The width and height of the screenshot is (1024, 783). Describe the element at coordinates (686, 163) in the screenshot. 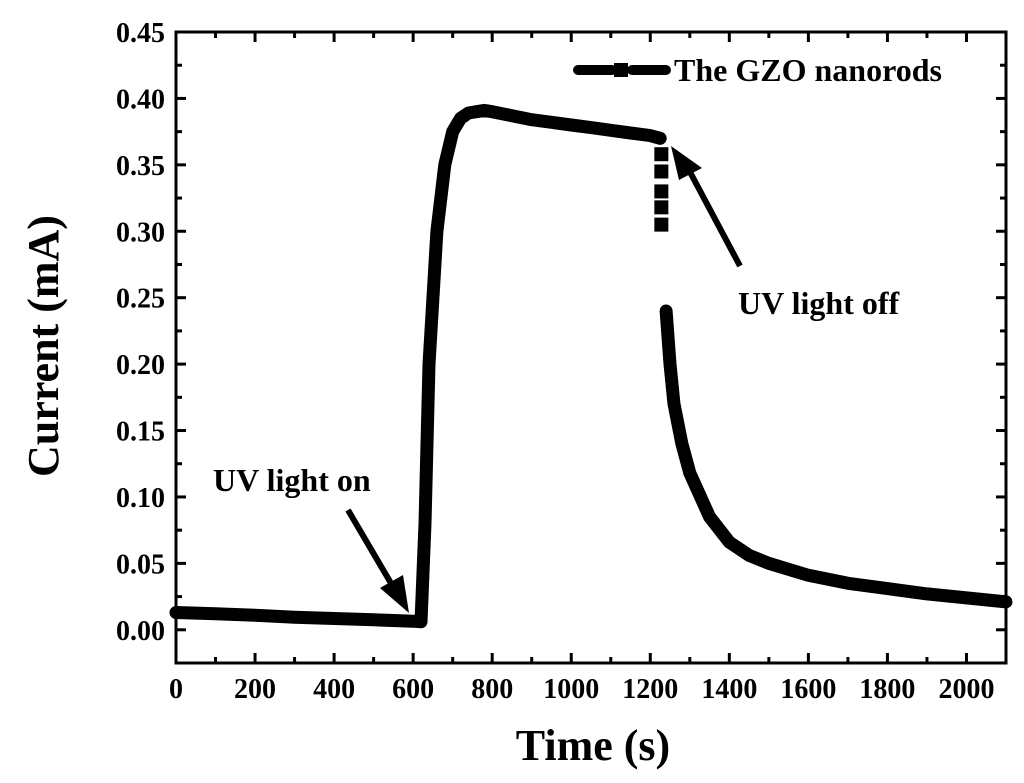

I see `annotation-uv-off-arrowhead` at that location.